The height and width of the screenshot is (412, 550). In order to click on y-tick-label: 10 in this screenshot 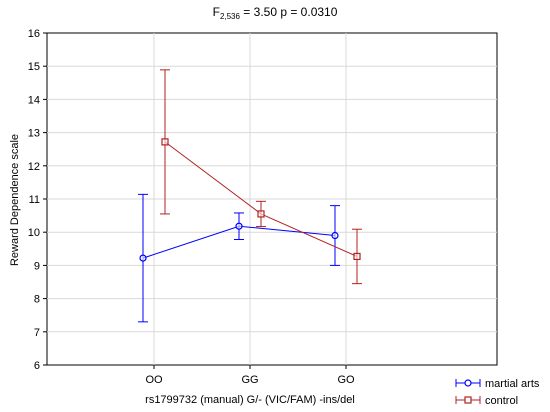, I will do `click(34, 233)`.